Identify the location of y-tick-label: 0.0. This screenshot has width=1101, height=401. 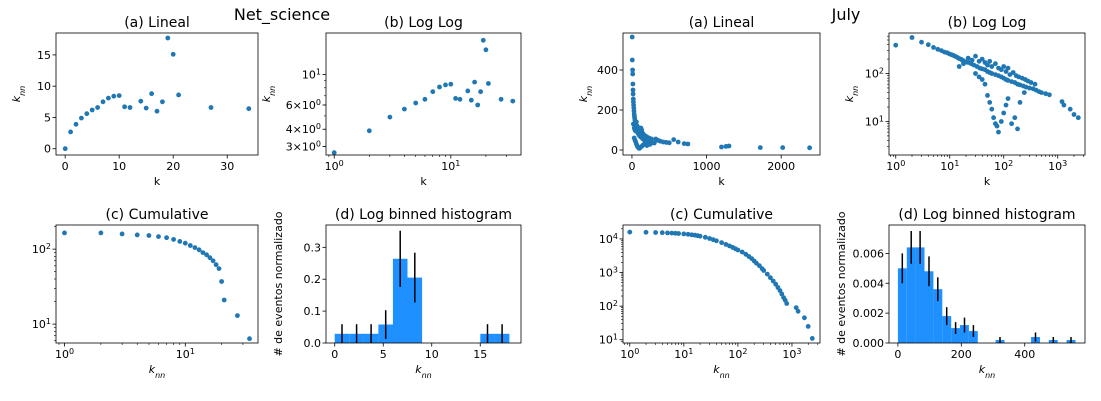
(313, 343).